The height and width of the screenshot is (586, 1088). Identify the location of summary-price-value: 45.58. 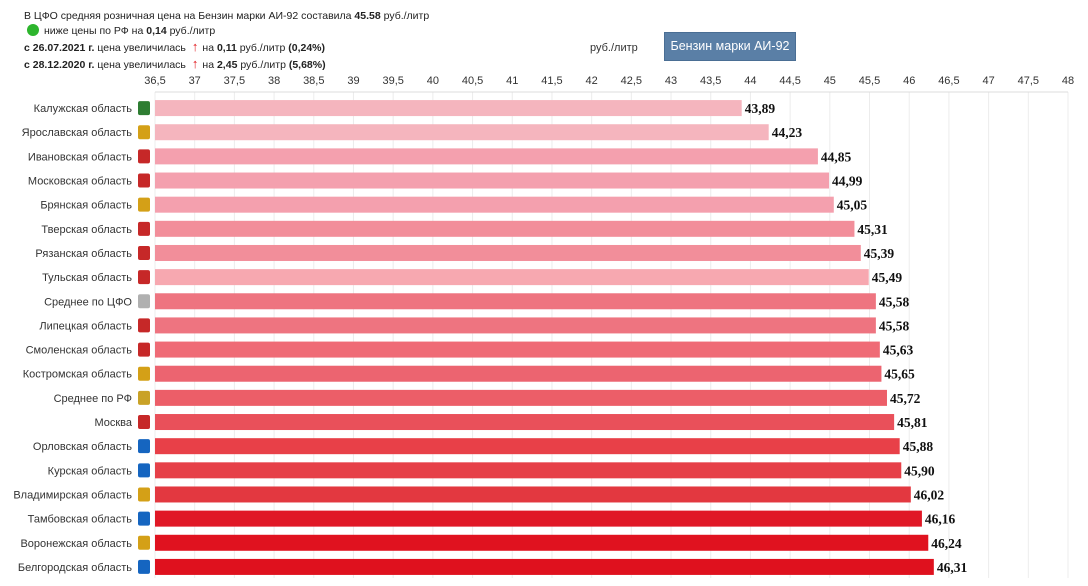
(367, 16).